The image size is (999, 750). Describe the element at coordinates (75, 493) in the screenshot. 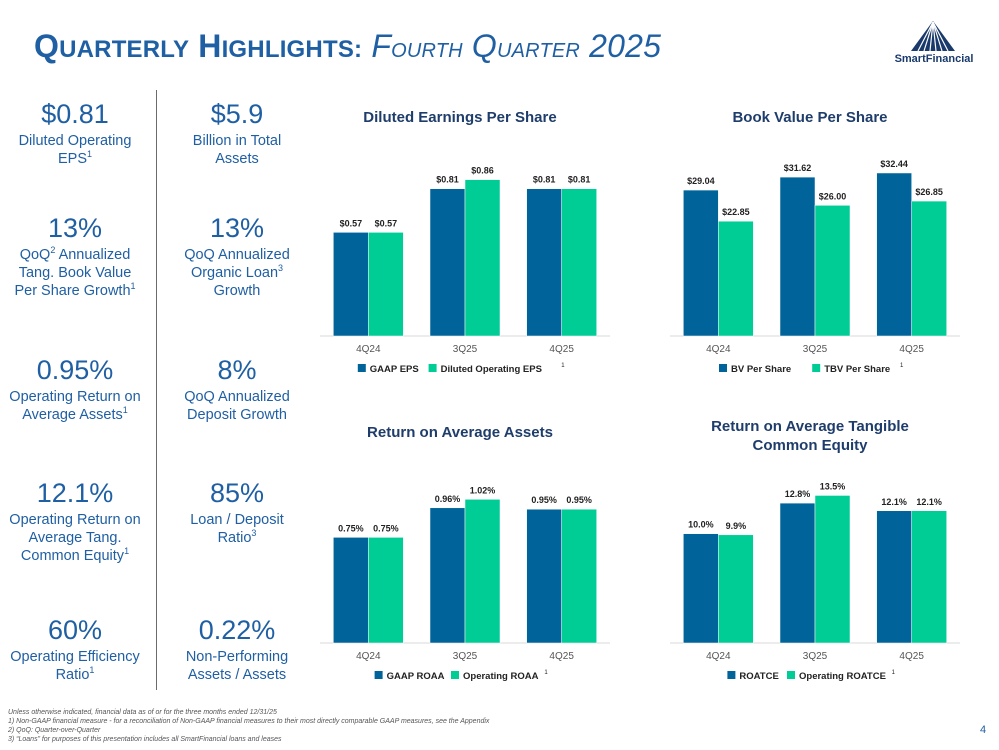

I see `metric-value: 12.1%` at that location.